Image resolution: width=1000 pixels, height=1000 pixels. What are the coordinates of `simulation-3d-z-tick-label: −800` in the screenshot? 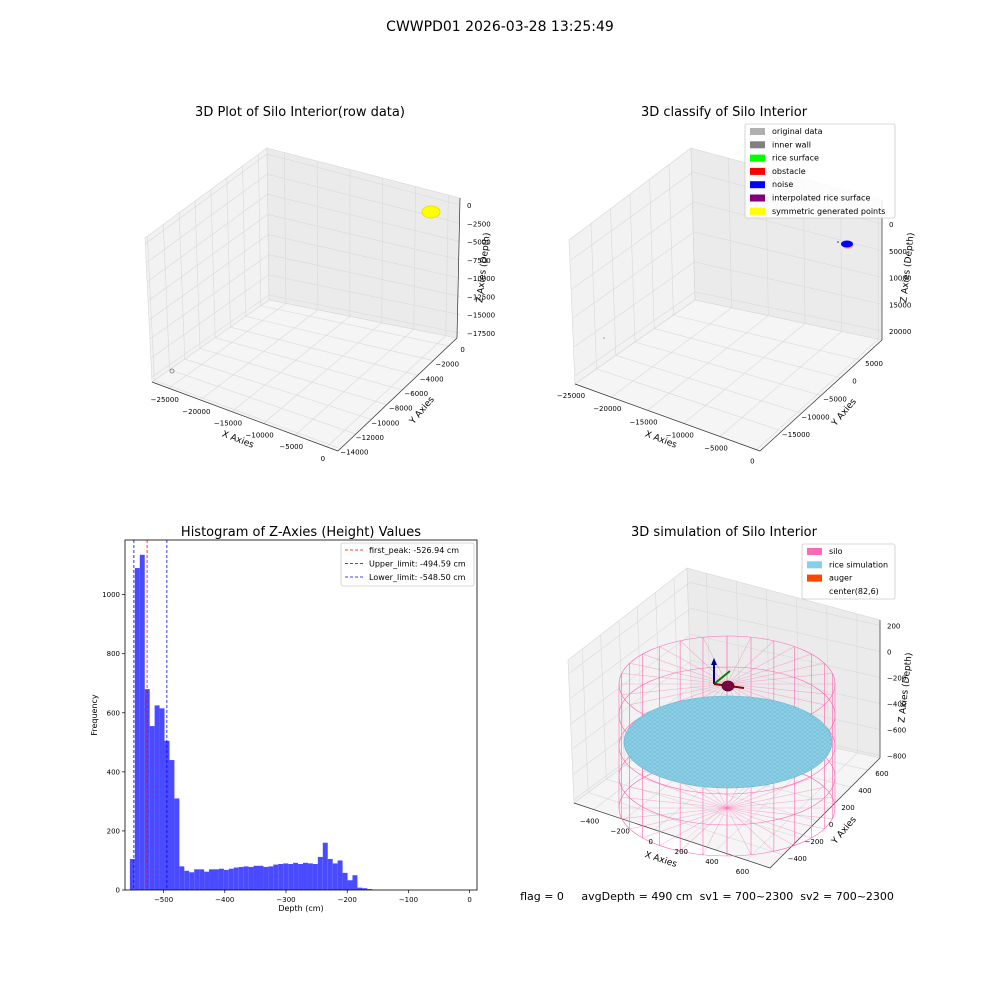 It's located at (896, 757).